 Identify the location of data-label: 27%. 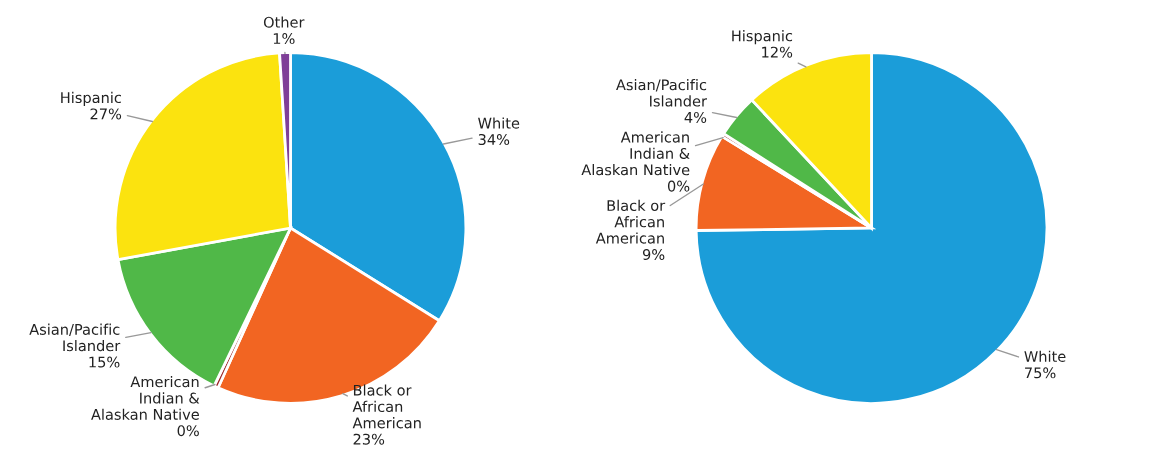
(106, 114).